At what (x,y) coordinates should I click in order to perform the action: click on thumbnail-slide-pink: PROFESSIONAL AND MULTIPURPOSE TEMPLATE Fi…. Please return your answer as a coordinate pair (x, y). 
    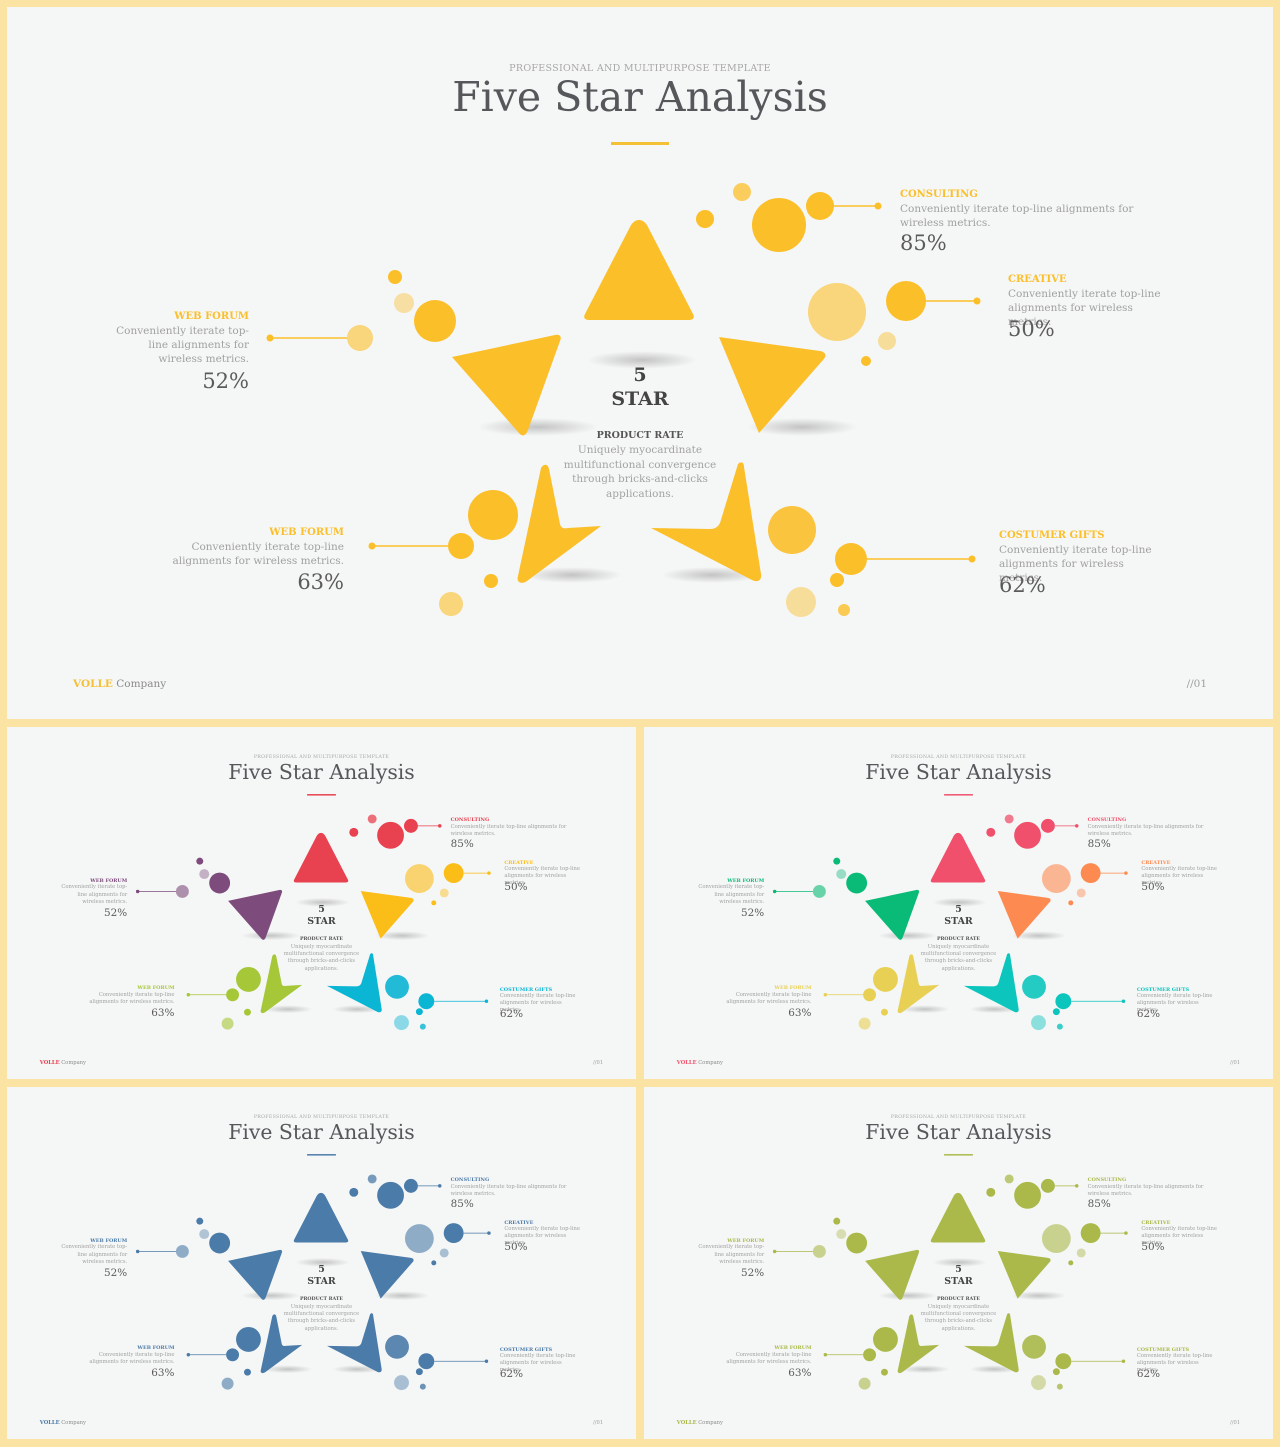
    Looking at the image, I should click on (958, 903).